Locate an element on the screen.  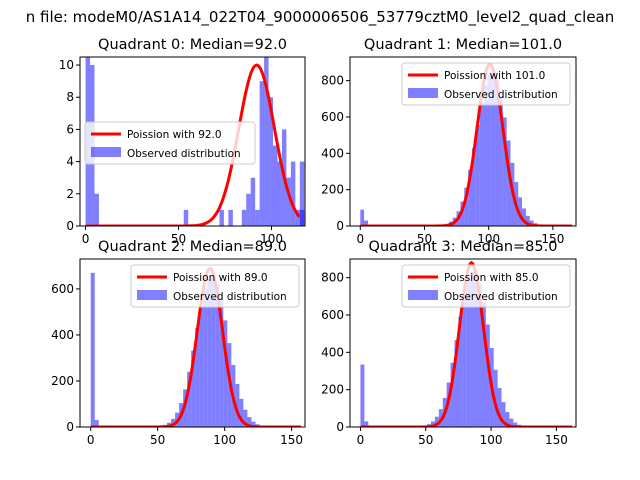
panel-title: Quadrant 0: Median=92.0 is located at coordinates (192, 45).